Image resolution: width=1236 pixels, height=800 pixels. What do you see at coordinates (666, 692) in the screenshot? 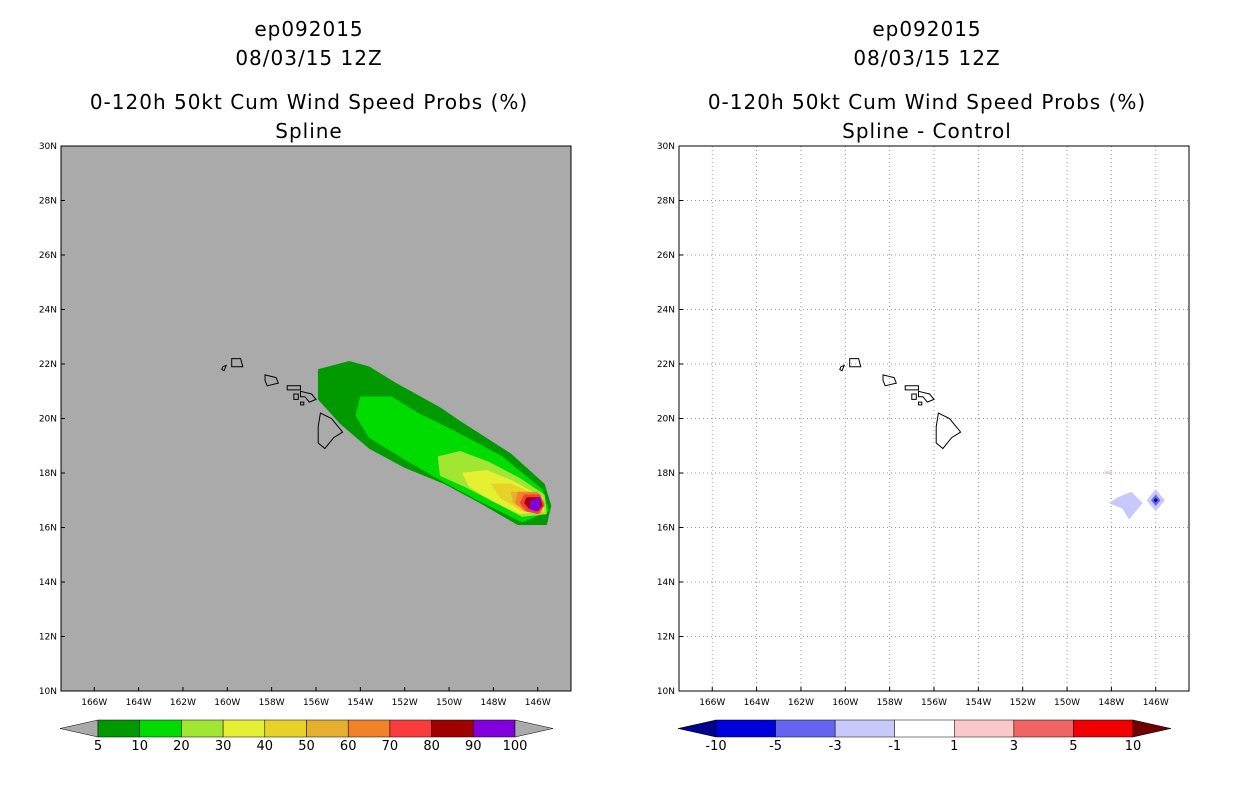
I see `y-tick-label: 10N` at bounding box center [666, 692].